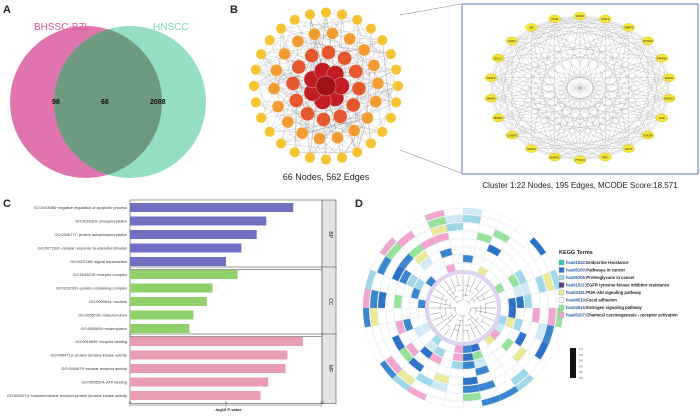 The image size is (700, 420). I want to click on panel-b-letter: B, so click(234, 10).